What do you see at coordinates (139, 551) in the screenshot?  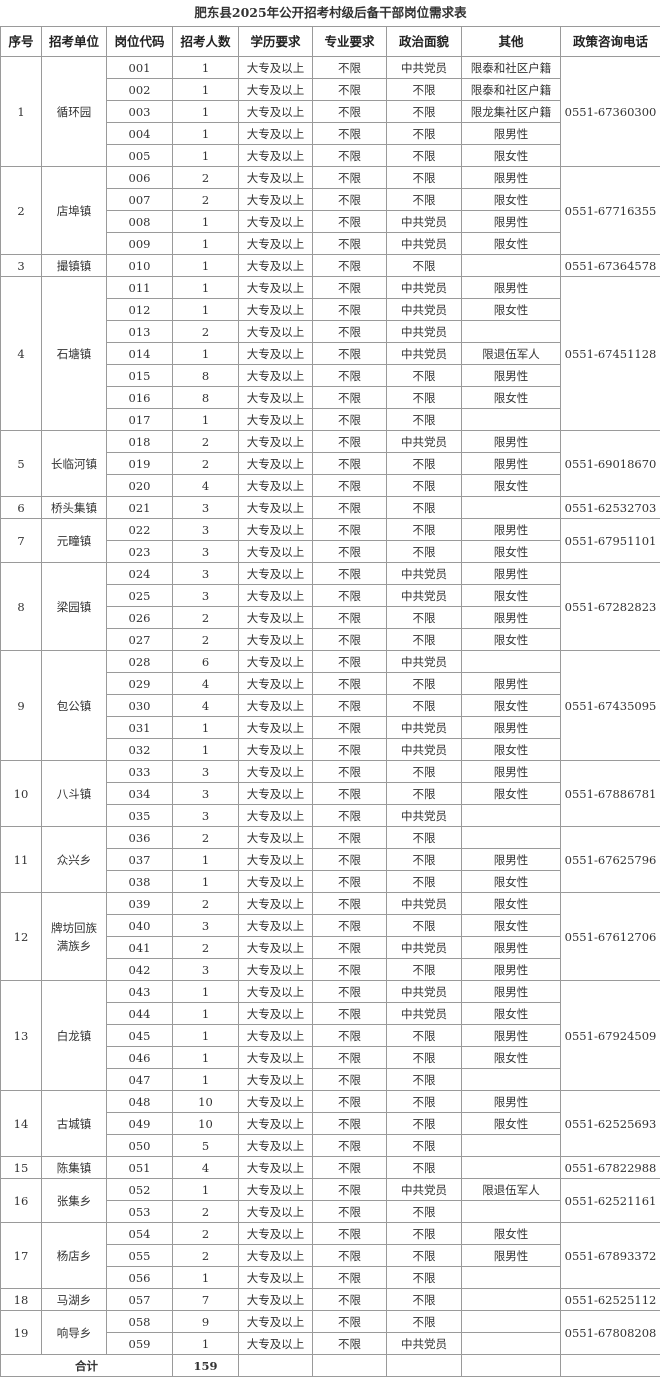 I see `position-code: 023` at bounding box center [139, 551].